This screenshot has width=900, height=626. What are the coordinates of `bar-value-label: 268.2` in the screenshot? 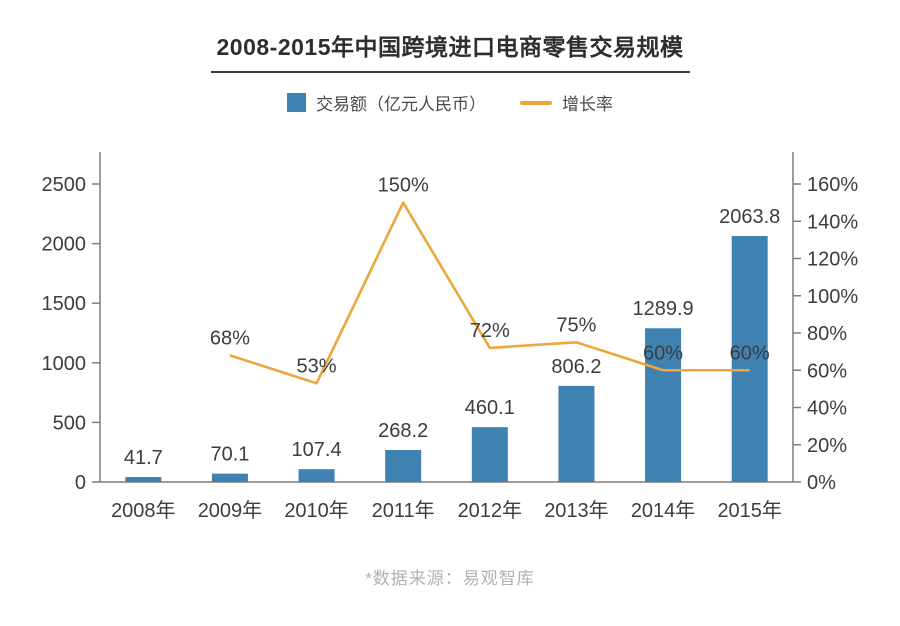 It's located at (403, 431).